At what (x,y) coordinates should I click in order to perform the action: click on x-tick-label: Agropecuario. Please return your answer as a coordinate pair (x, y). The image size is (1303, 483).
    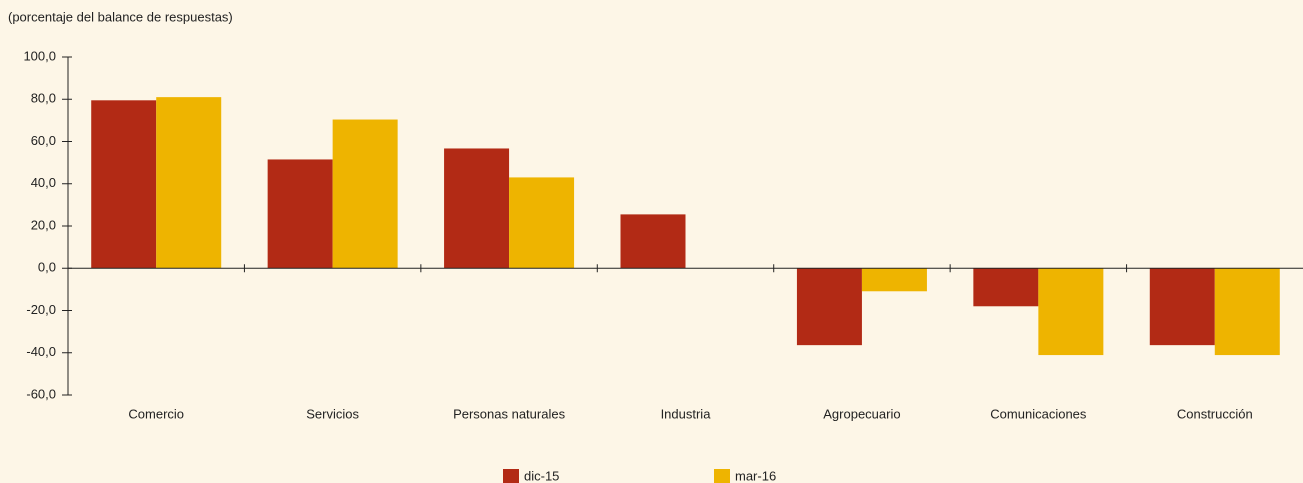
    Looking at the image, I should click on (861, 413).